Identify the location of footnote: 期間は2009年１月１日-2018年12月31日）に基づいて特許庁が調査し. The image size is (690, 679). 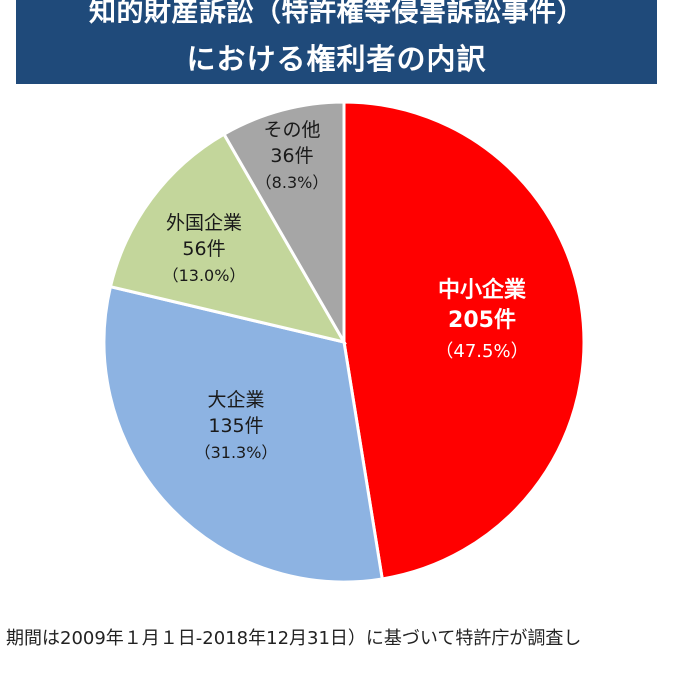
(294, 638).